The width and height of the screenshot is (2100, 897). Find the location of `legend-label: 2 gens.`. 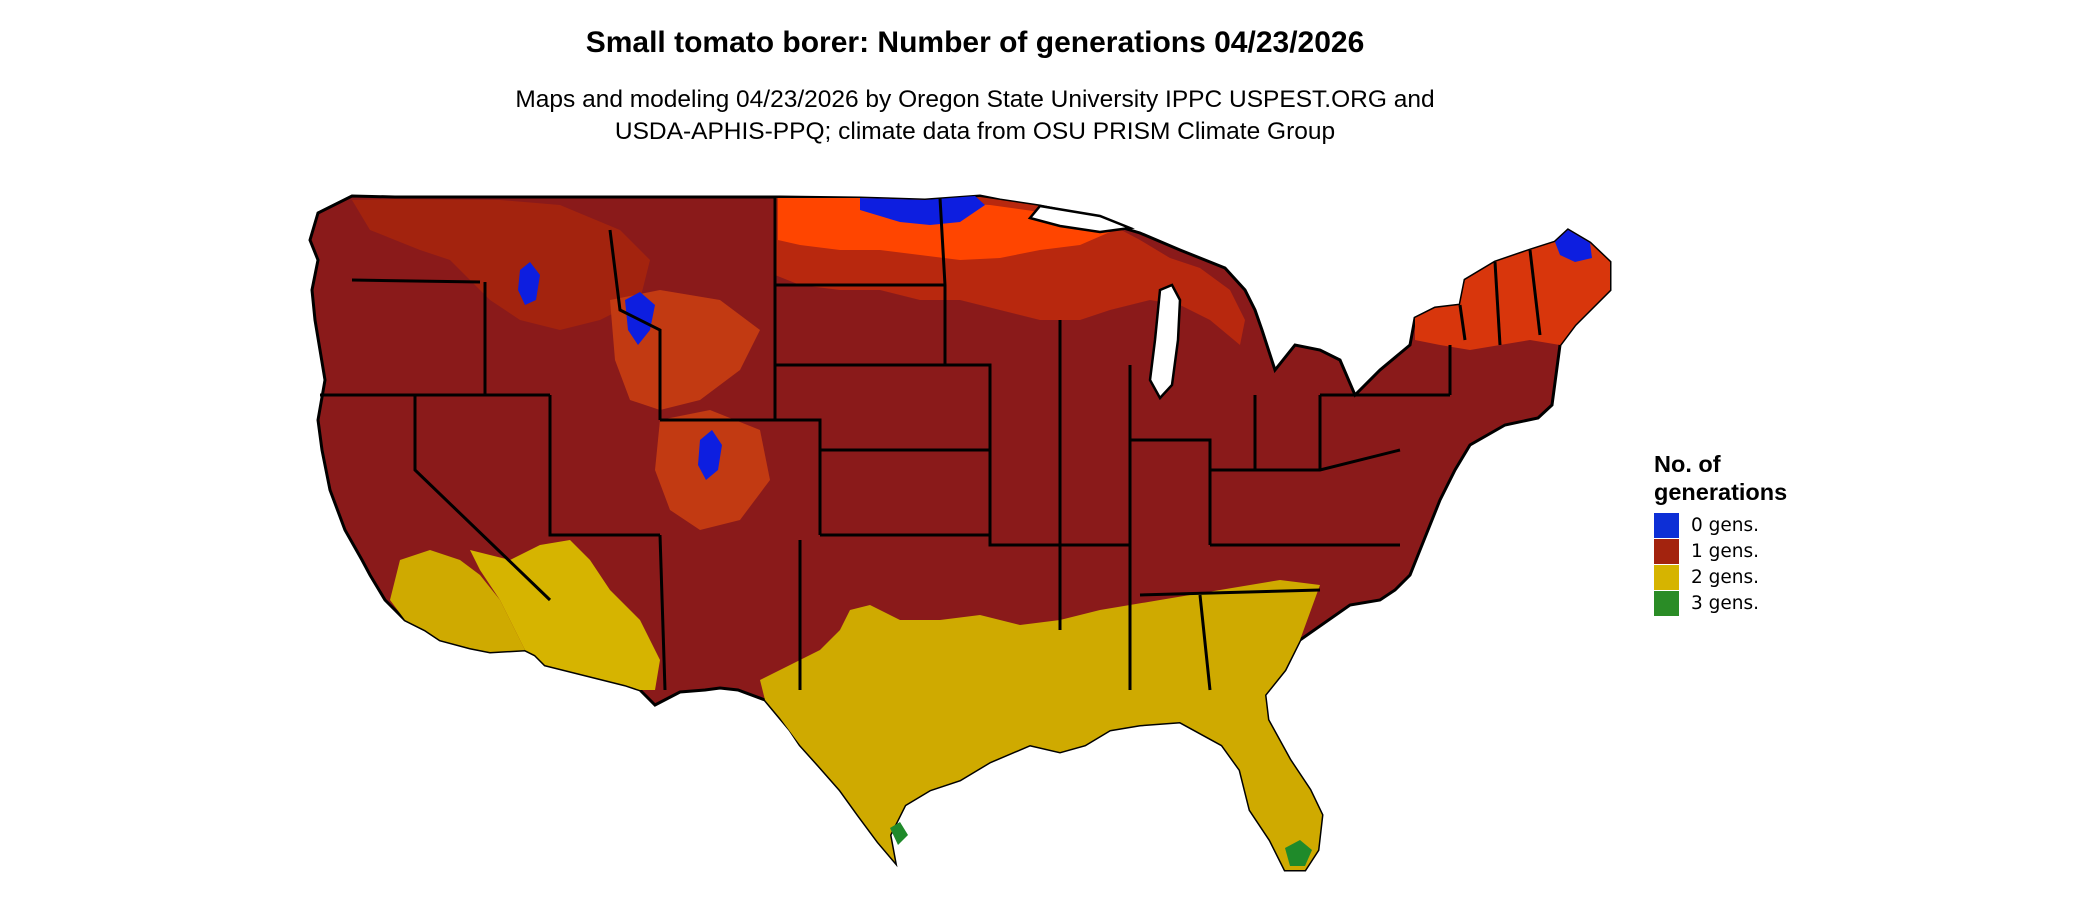

legend-label: 2 gens. is located at coordinates (1725, 577).